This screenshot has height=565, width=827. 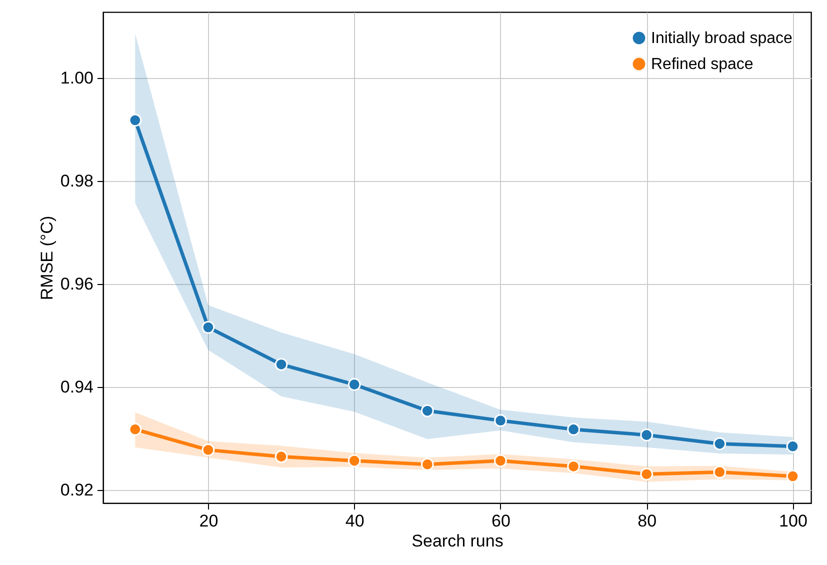 What do you see at coordinates (77, 180) in the screenshot?
I see `y-tick-label: 0.98` at bounding box center [77, 180].